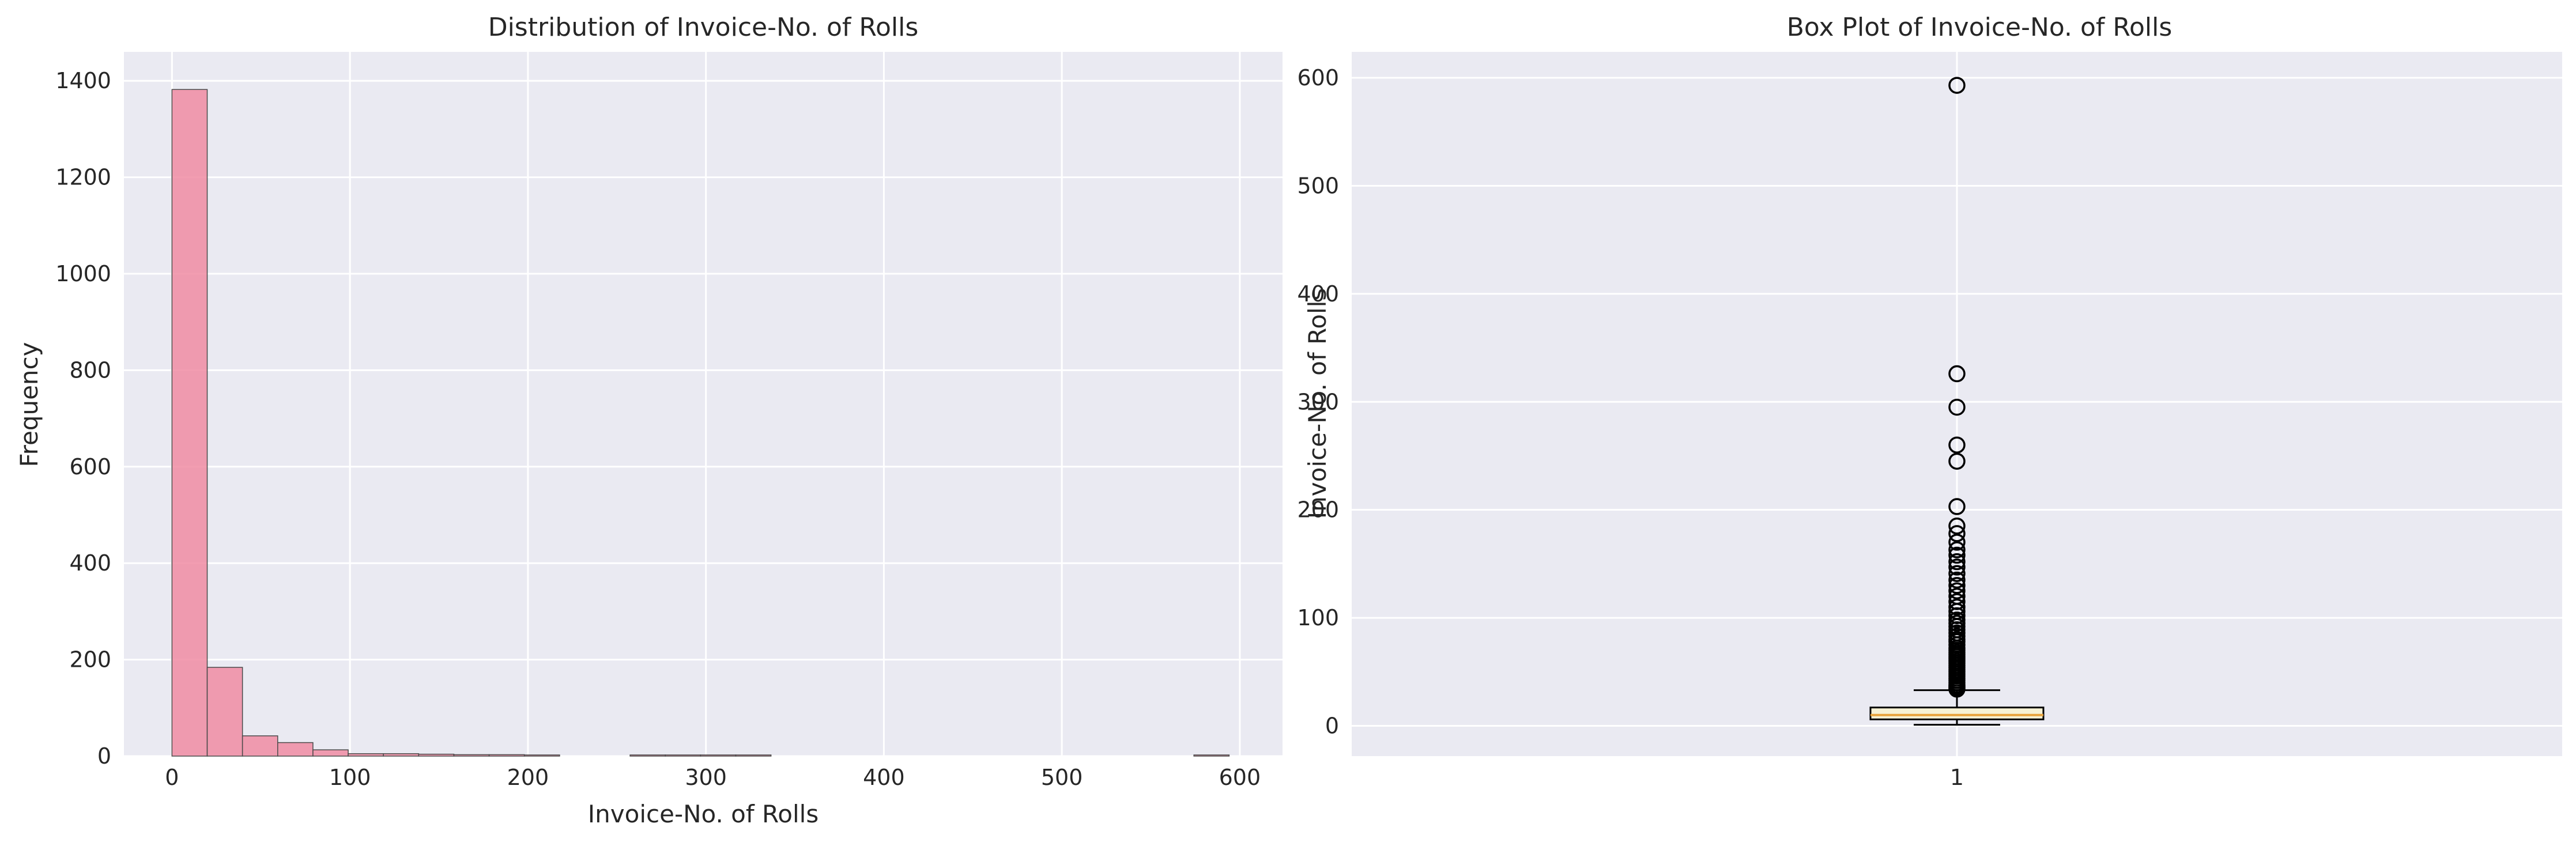  I want to click on y-tick-label: 500, so click(1318, 186).